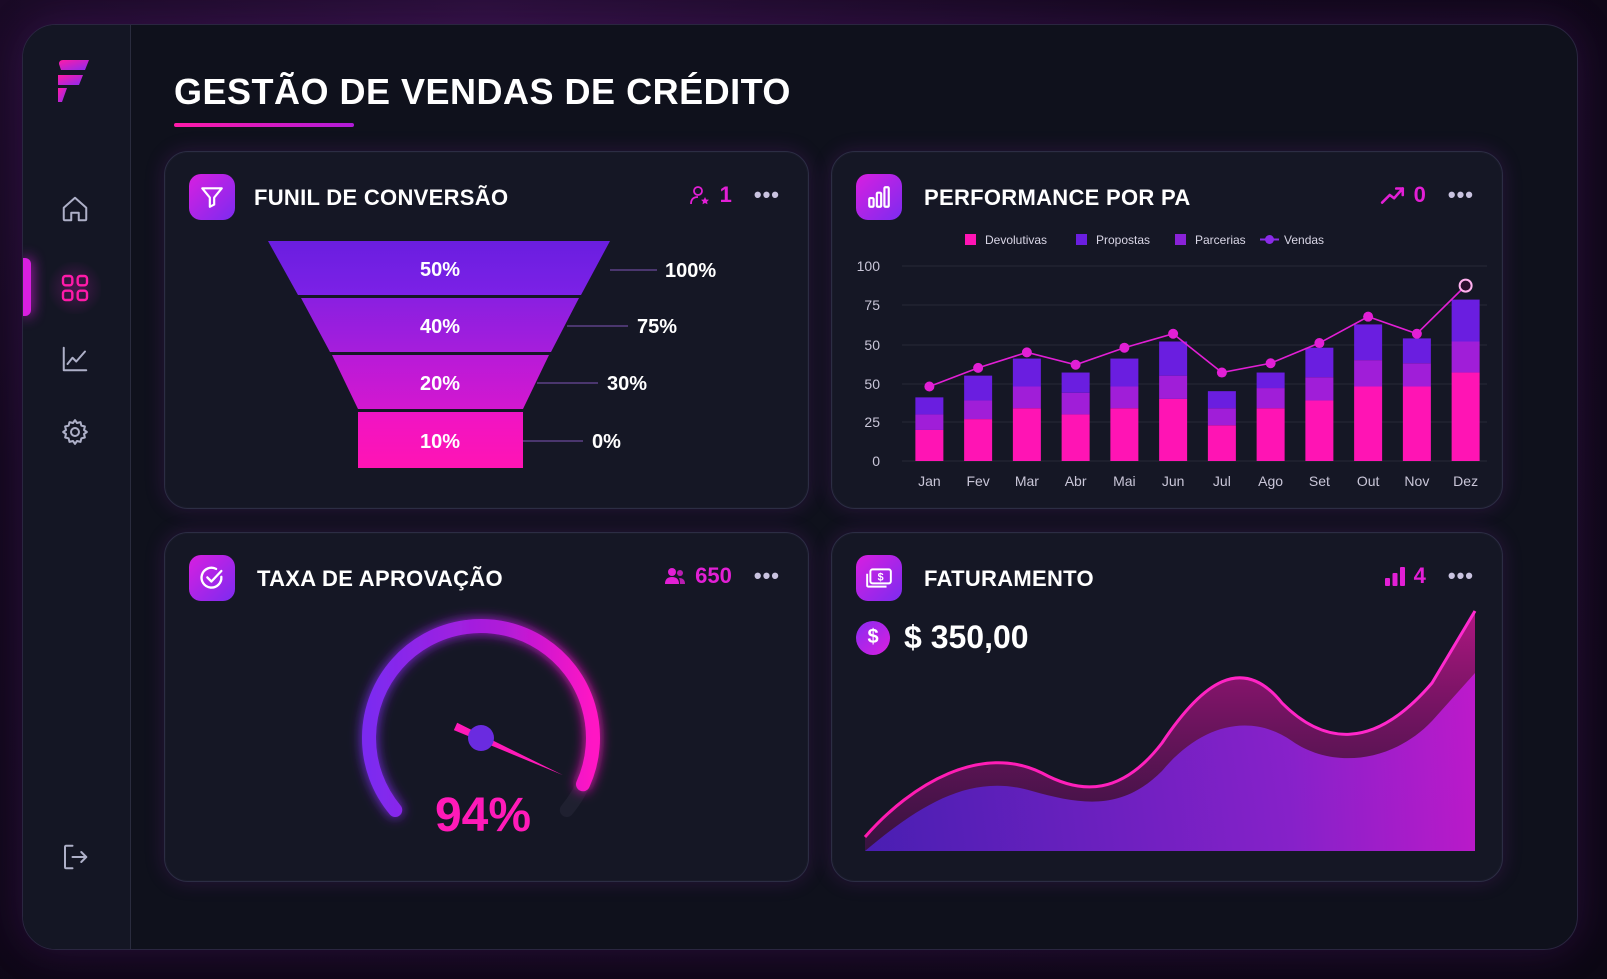 The width and height of the screenshot is (1607, 979). Describe the element at coordinates (929, 445) in the screenshot. I see `bar-devolutivas-jan` at that location.